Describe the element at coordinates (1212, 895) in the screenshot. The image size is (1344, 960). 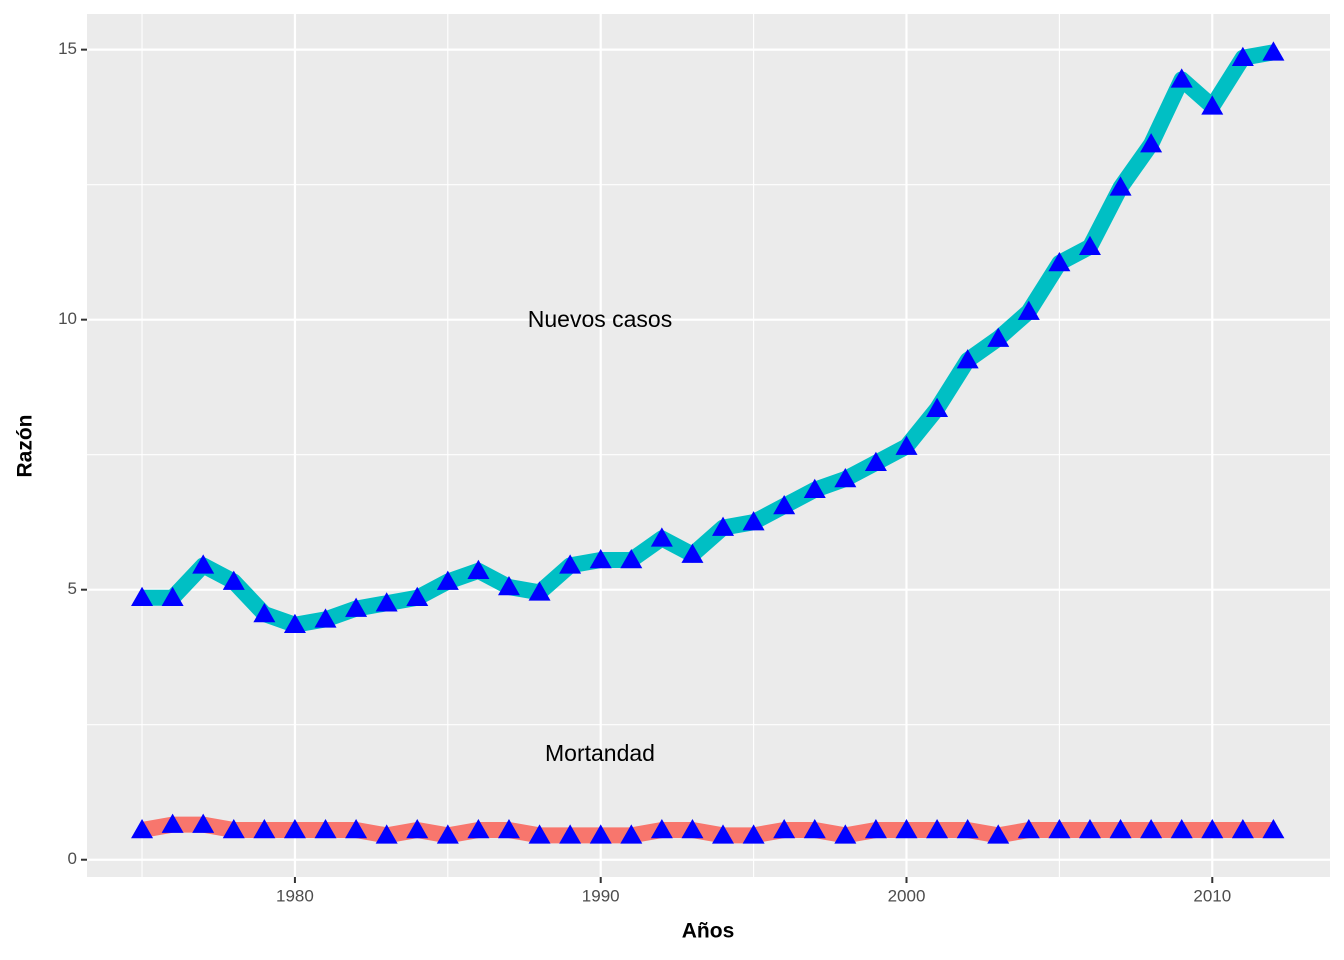
I see `x-tick-label: 2010` at that location.